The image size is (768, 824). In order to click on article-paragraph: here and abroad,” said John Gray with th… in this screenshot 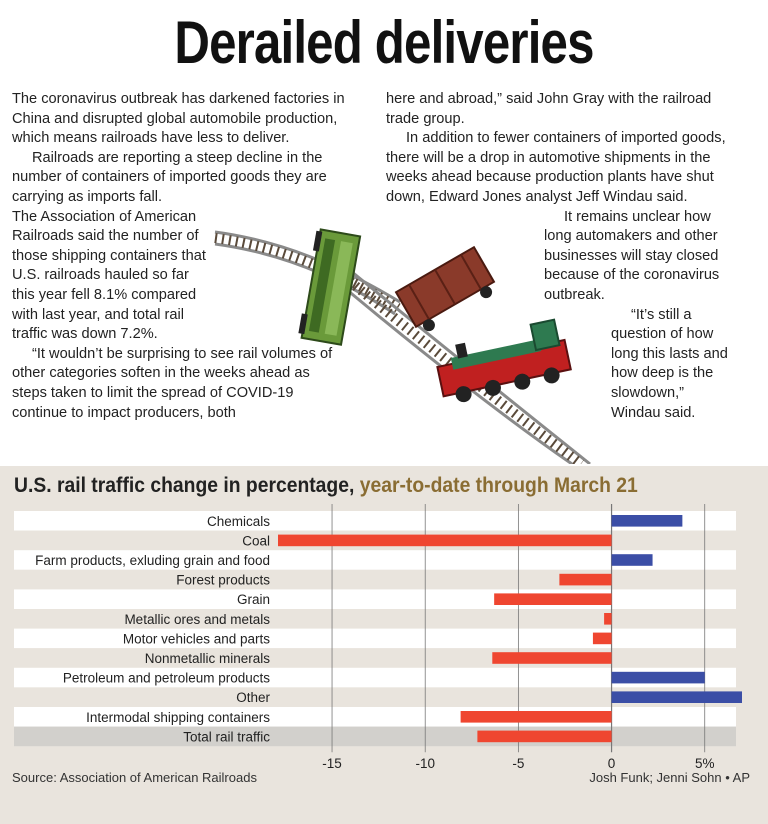, I will do `click(549, 109)`.